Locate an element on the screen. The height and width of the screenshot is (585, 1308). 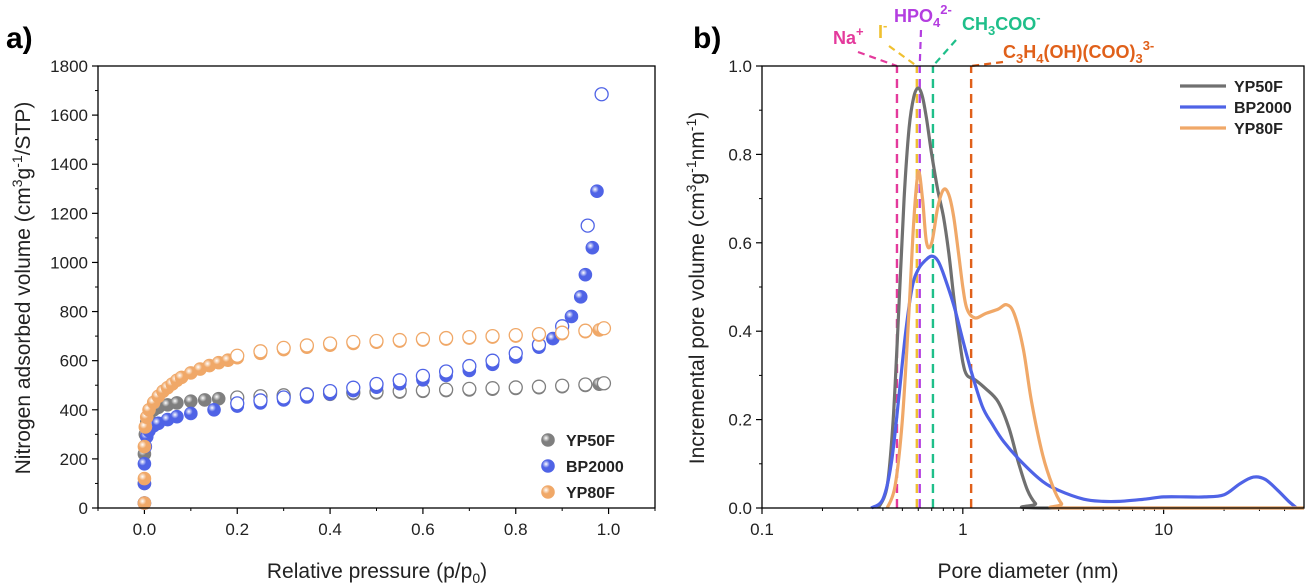
panel-b-x-tick-label: 0.1 is located at coordinates (762, 529).